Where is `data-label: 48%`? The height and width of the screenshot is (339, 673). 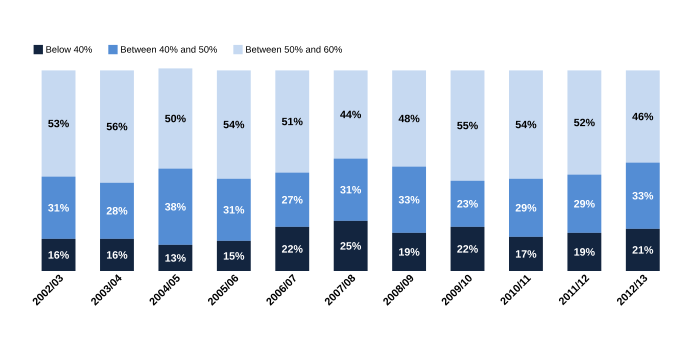
data-label: 48% is located at coordinates (409, 118).